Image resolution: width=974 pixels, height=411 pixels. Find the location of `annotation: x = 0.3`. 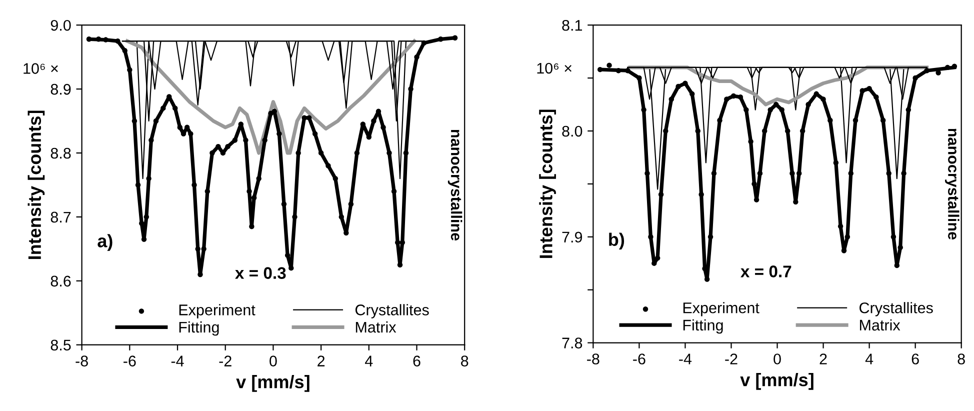

annotation: x = 0.3 is located at coordinates (260, 273).